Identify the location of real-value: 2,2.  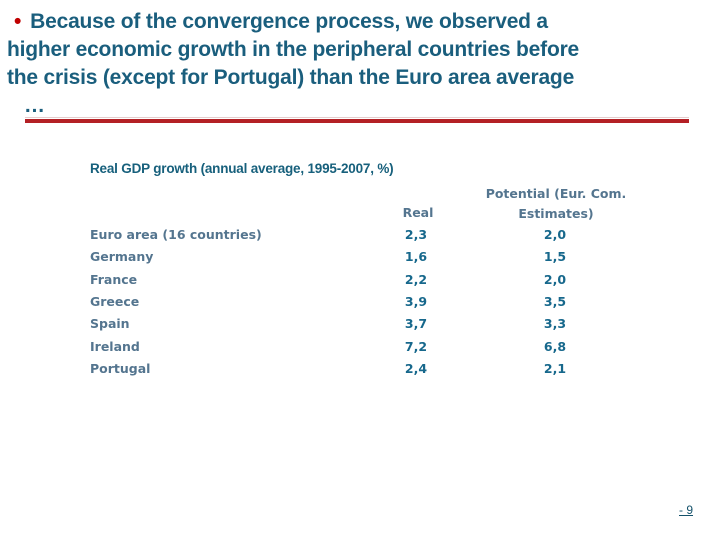
(416, 279).